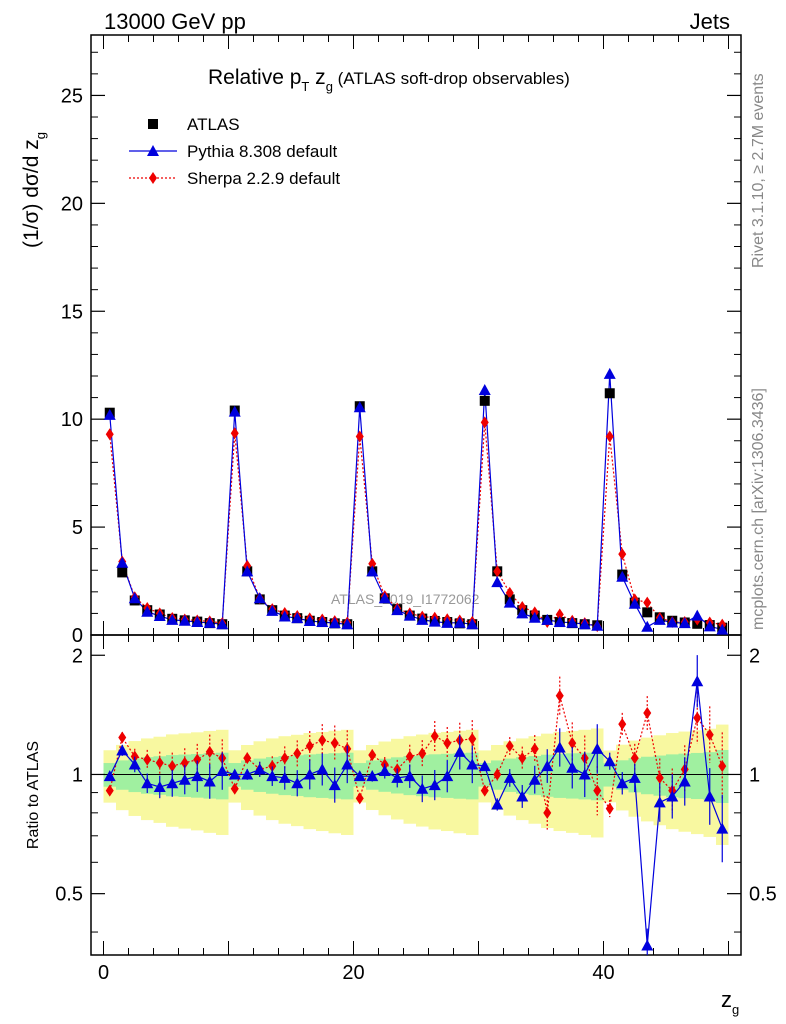 This screenshot has height=1024, width=786. Describe the element at coordinates (72, 420) in the screenshot. I see `y-tick-label: 10` at that location.